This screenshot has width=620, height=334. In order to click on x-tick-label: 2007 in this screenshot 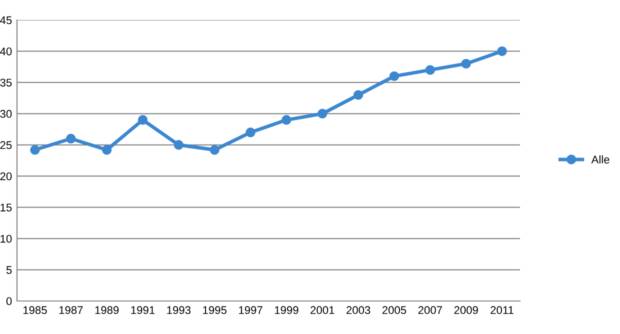, I will do `click(430, 310)`.